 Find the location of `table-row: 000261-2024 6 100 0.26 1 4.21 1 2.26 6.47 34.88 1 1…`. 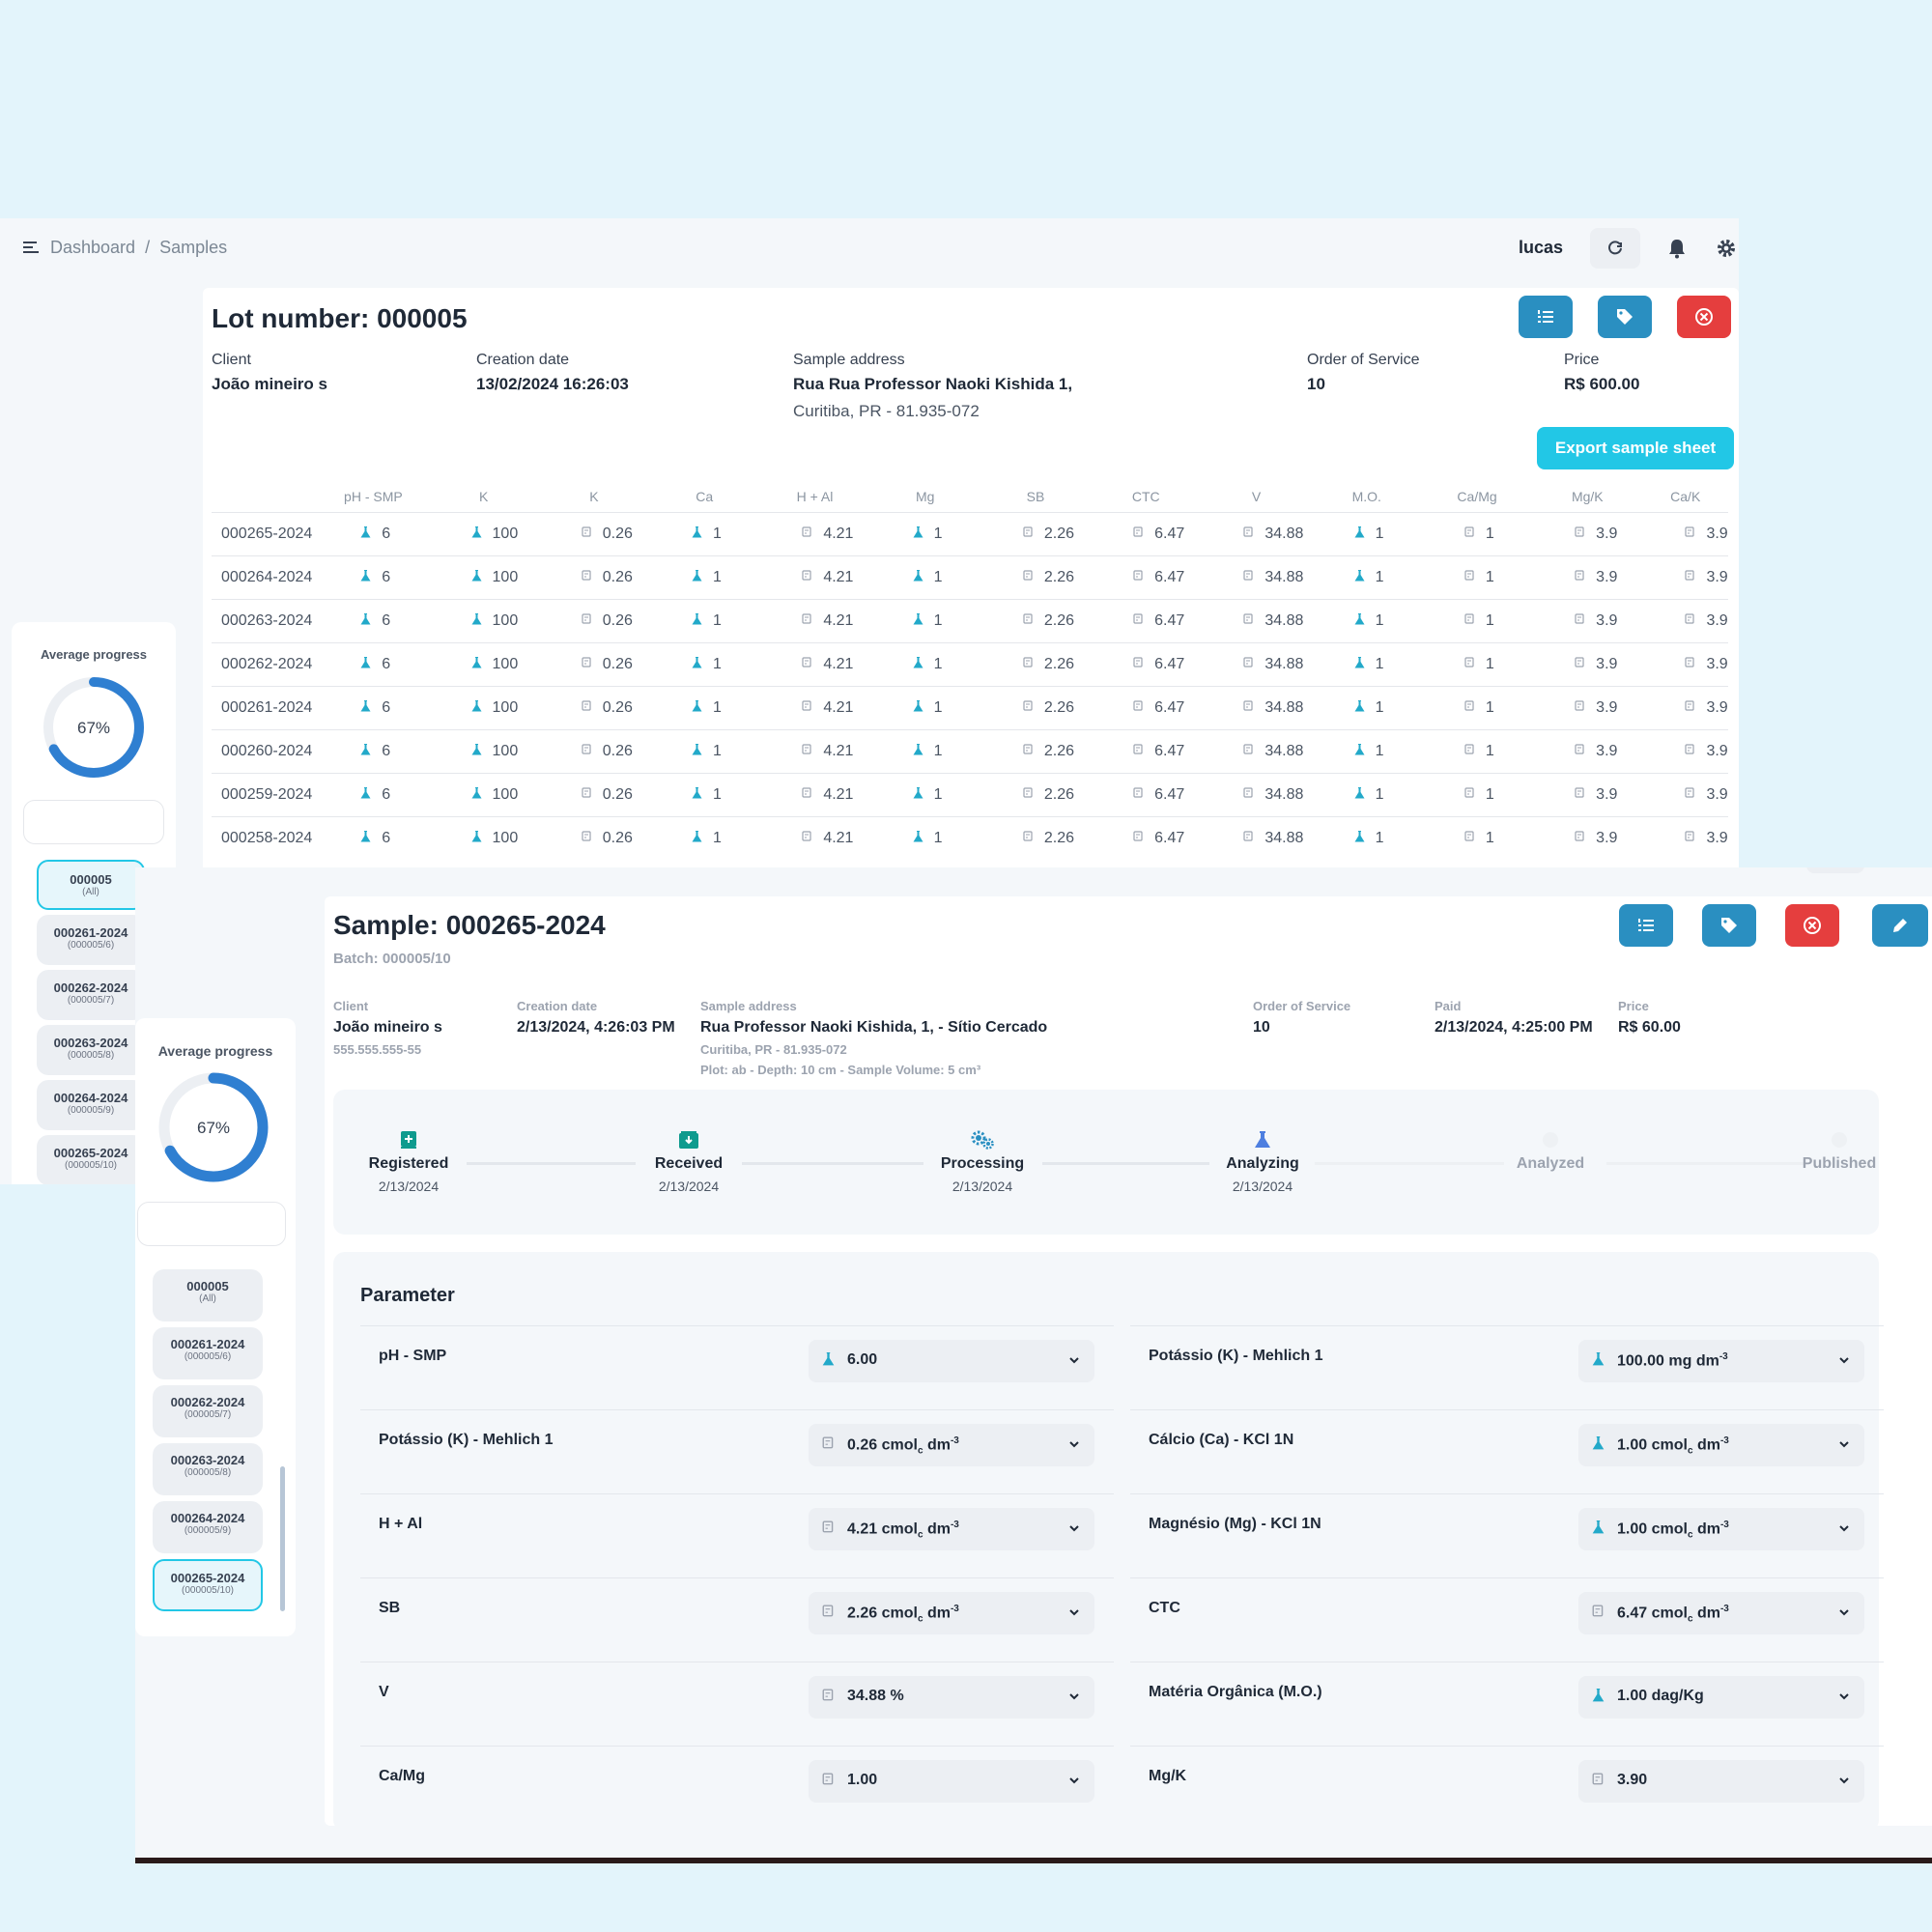

table-row: 000261-2024 6 100 0.26 1 4.21 1 2.26 6.47 34.88 1 1… is located at coordinates (970, 707).